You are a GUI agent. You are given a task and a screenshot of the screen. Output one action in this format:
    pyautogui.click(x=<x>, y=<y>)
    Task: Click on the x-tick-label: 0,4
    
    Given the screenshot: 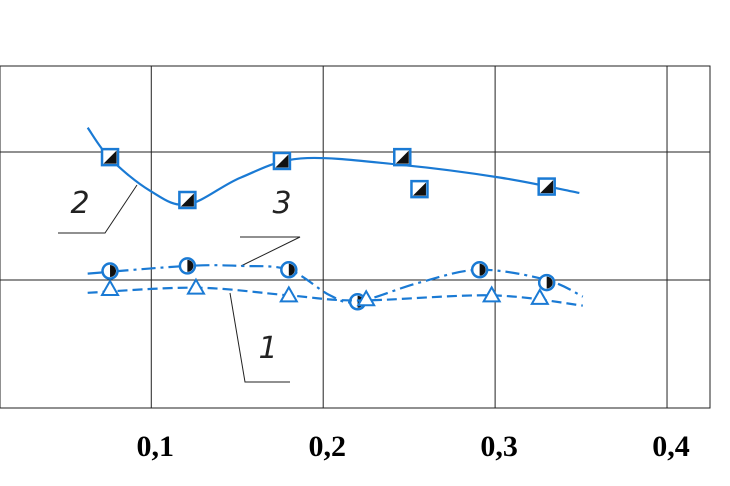 What is the action you would take?
    pyautogui.click(x=671, y=446)
    